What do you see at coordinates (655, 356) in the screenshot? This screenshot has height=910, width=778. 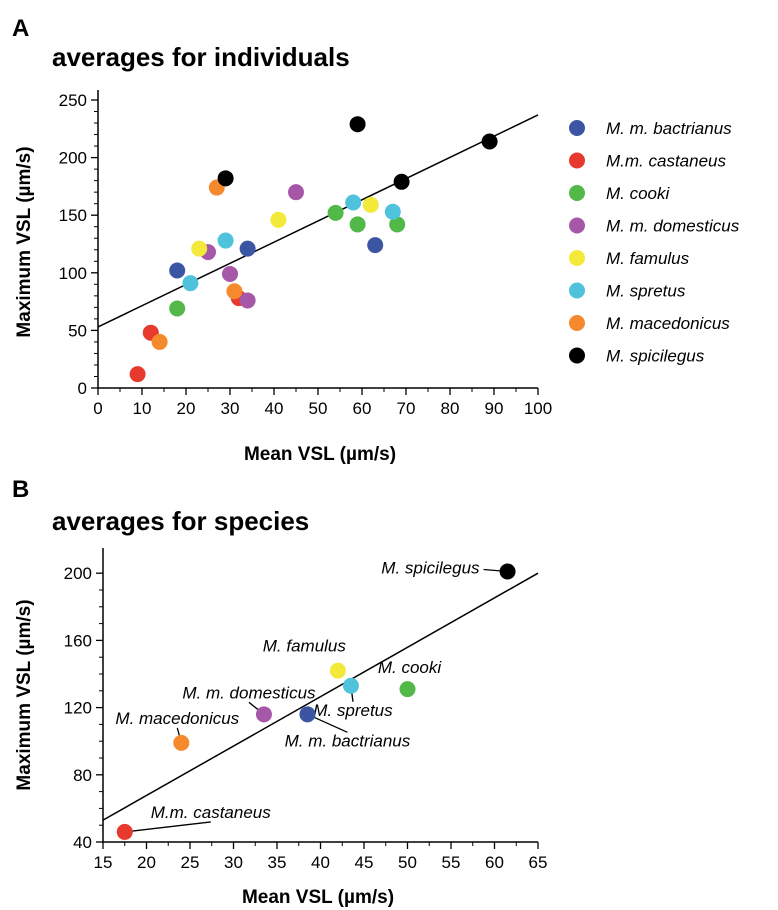 I see `legend-label-m-spicilegus: M. spicilegus` at bounding box center [655, 356].